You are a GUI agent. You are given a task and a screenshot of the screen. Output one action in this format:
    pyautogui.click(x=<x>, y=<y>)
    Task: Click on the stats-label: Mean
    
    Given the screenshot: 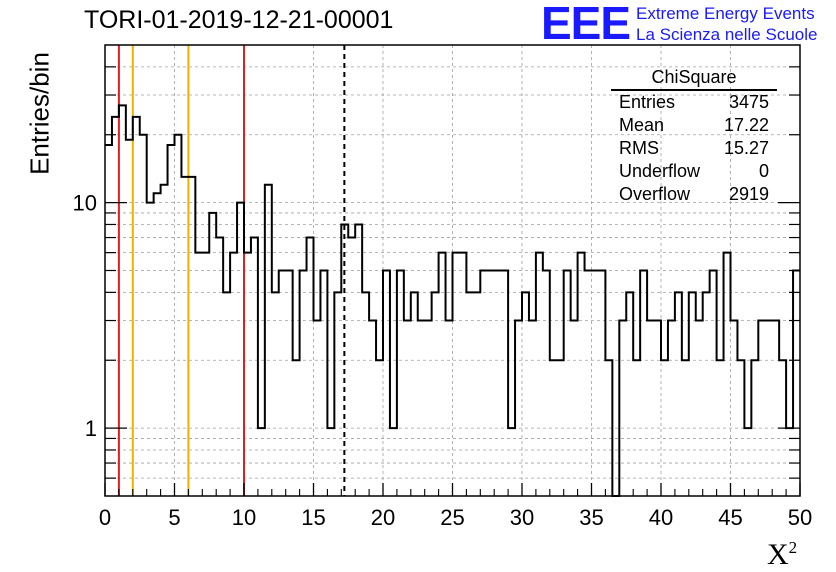 What is the action you would take?
    pyautogui.click(x=642, y=125)
    